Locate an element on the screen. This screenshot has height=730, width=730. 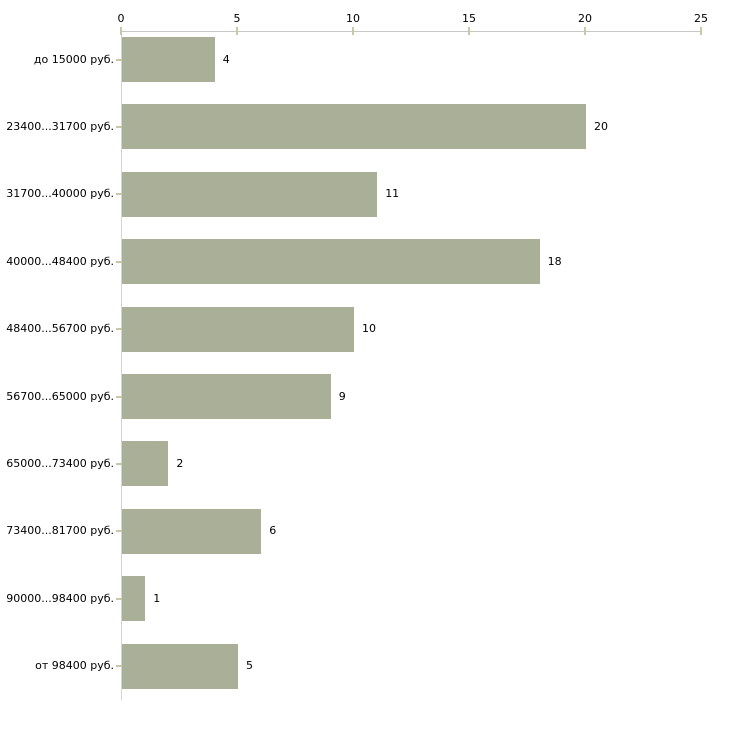
value-label: 6 is located at coordinates (273, 531).